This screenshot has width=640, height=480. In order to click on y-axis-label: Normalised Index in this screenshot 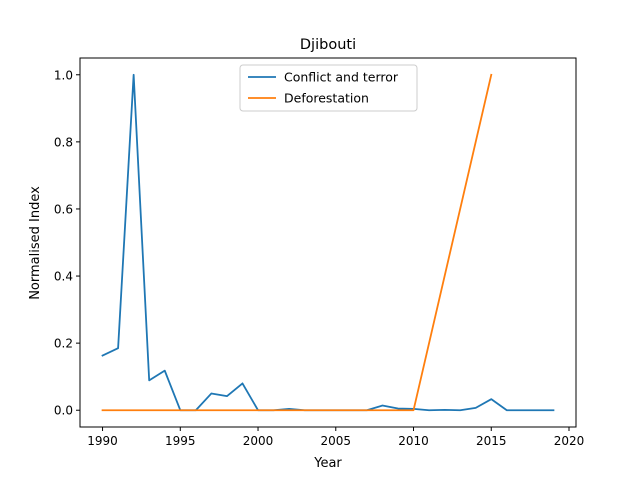, I will do `click(35, 243)`.